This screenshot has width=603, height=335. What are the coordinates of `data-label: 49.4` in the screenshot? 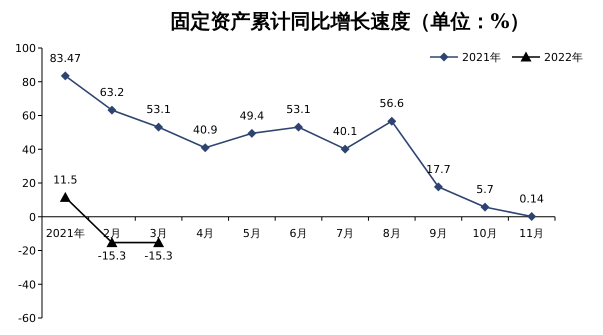 It's located at (252, 115).